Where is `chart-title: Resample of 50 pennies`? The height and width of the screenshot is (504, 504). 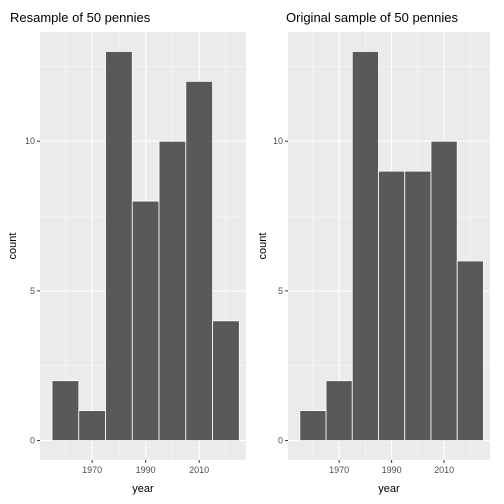
chart-title: Resample of 50 pennies is located at coordinates (80, 17).